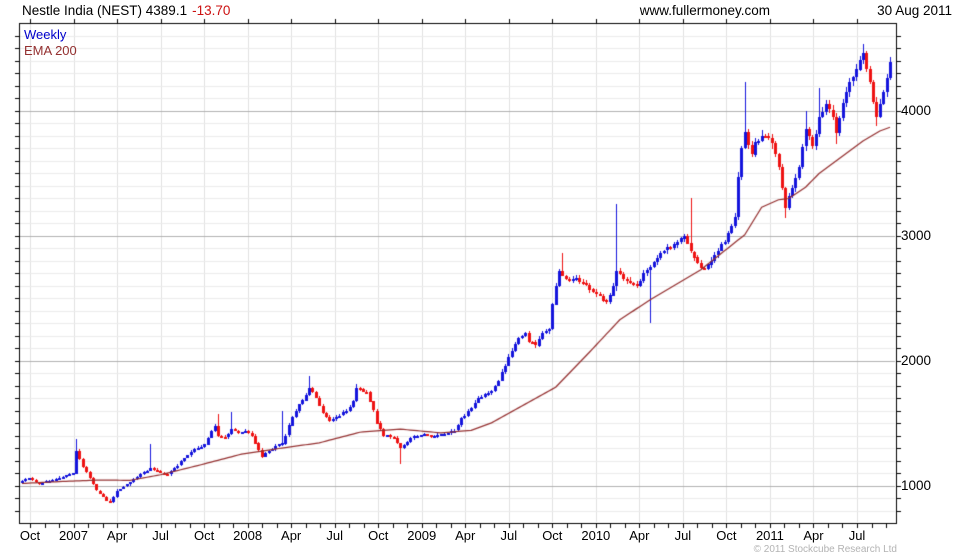  I want to click on copyright-notice: © 2011 Stockcube Research Ltd, so click(825, 549).